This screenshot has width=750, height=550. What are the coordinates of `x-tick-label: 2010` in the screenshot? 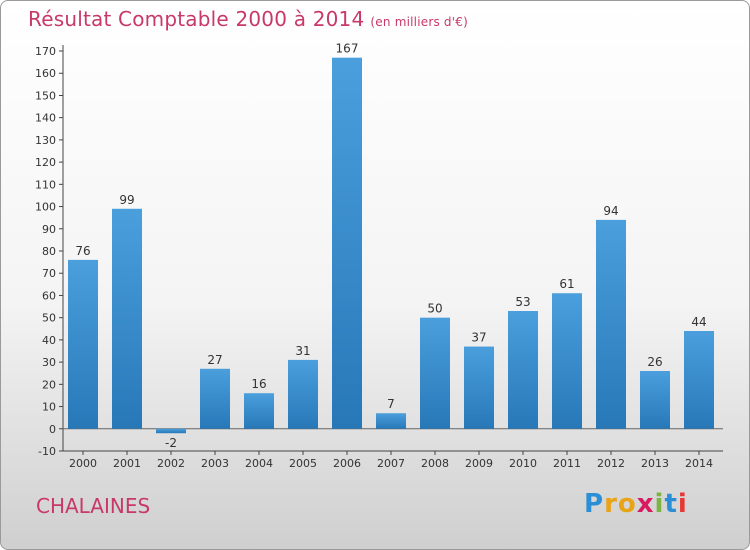 It's located at (523, 463).